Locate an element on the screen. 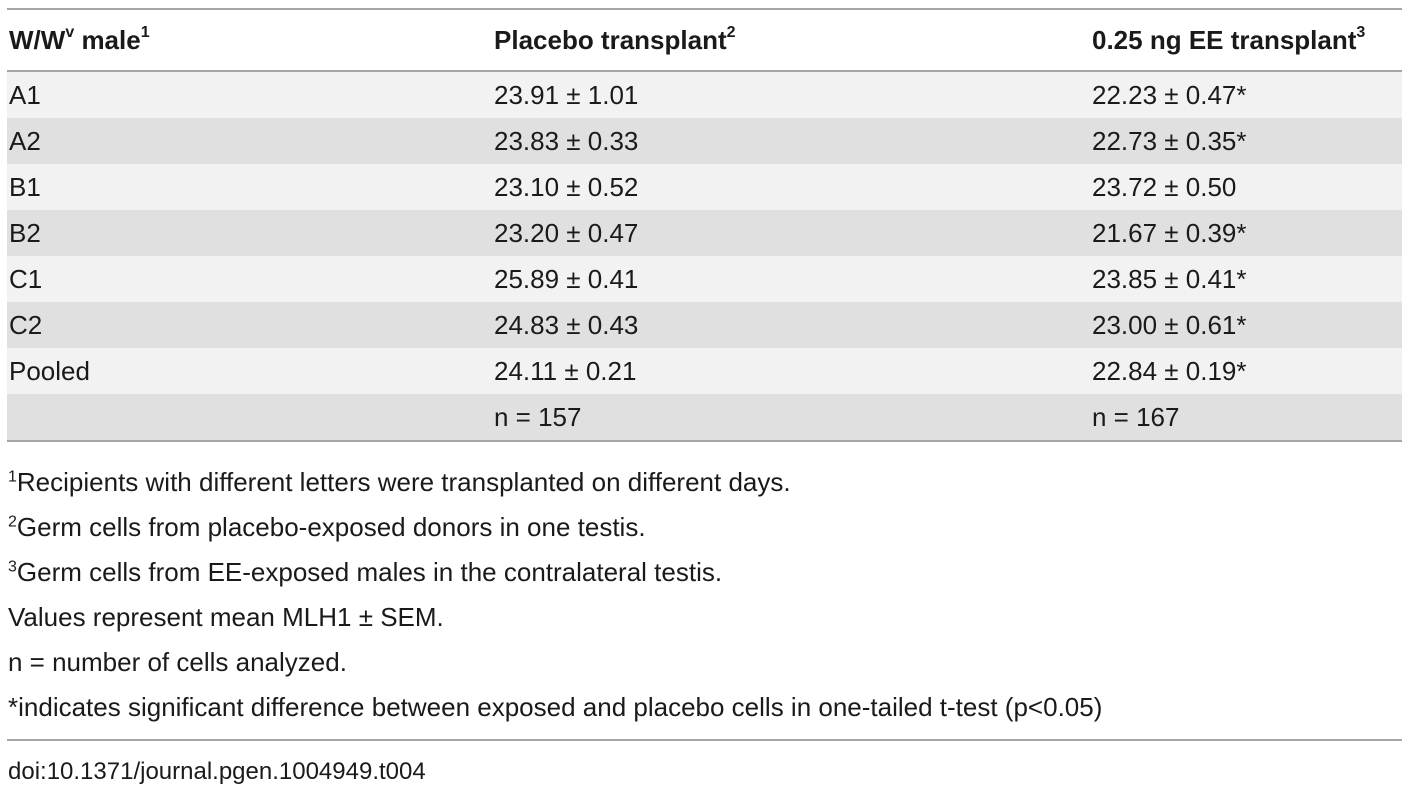 The image size is (1409, 800). table-row: Pooled 24.11 ± 0.21 22.84 ± 0.19* is located at coordinates (704, 371).